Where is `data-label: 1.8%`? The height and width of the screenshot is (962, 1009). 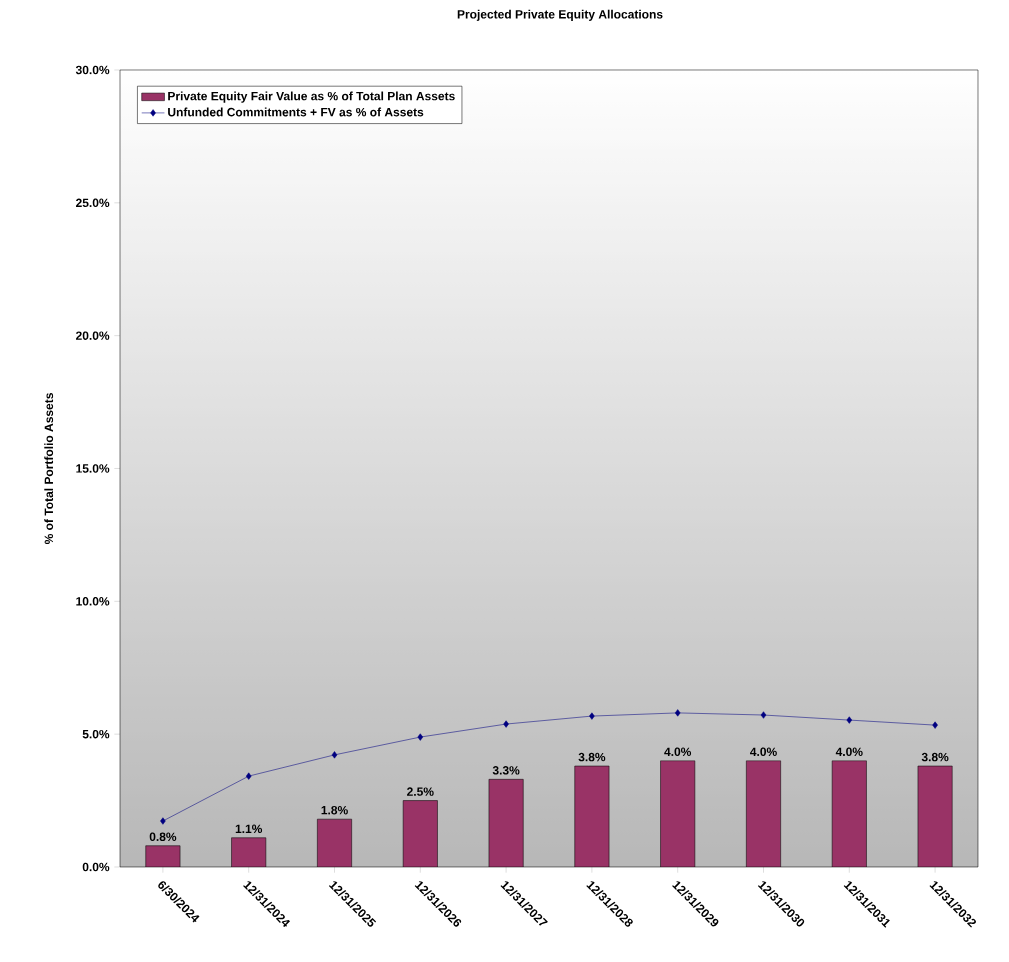 data-label: 1.8% is located at coordinates (334, 810).